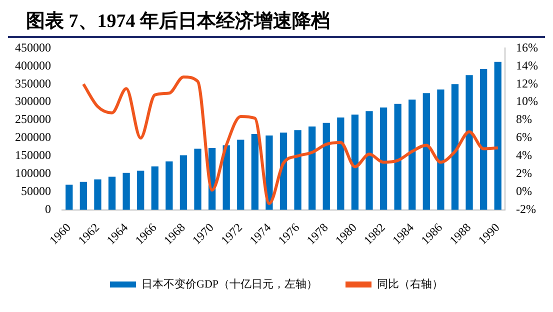 This screenshot has height=312, width=553. What do you see at coordinates (524, 119) in the screenshot?
I see `y2-tick-label: 8%` at bounding box center [524, 119].